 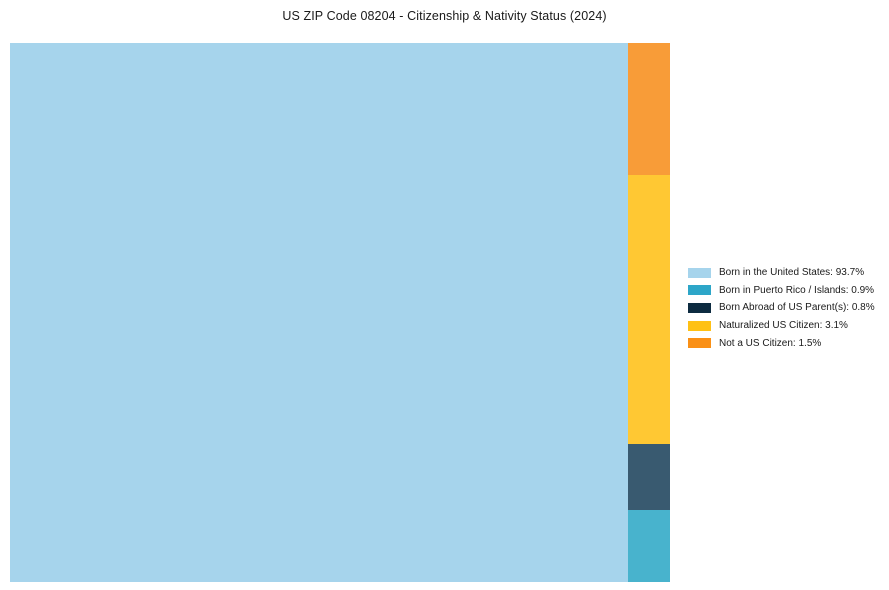 I want to click on legend-item-born-in-the-united-states: Born in the United States: 93.7%, so click(x=786, y=273).